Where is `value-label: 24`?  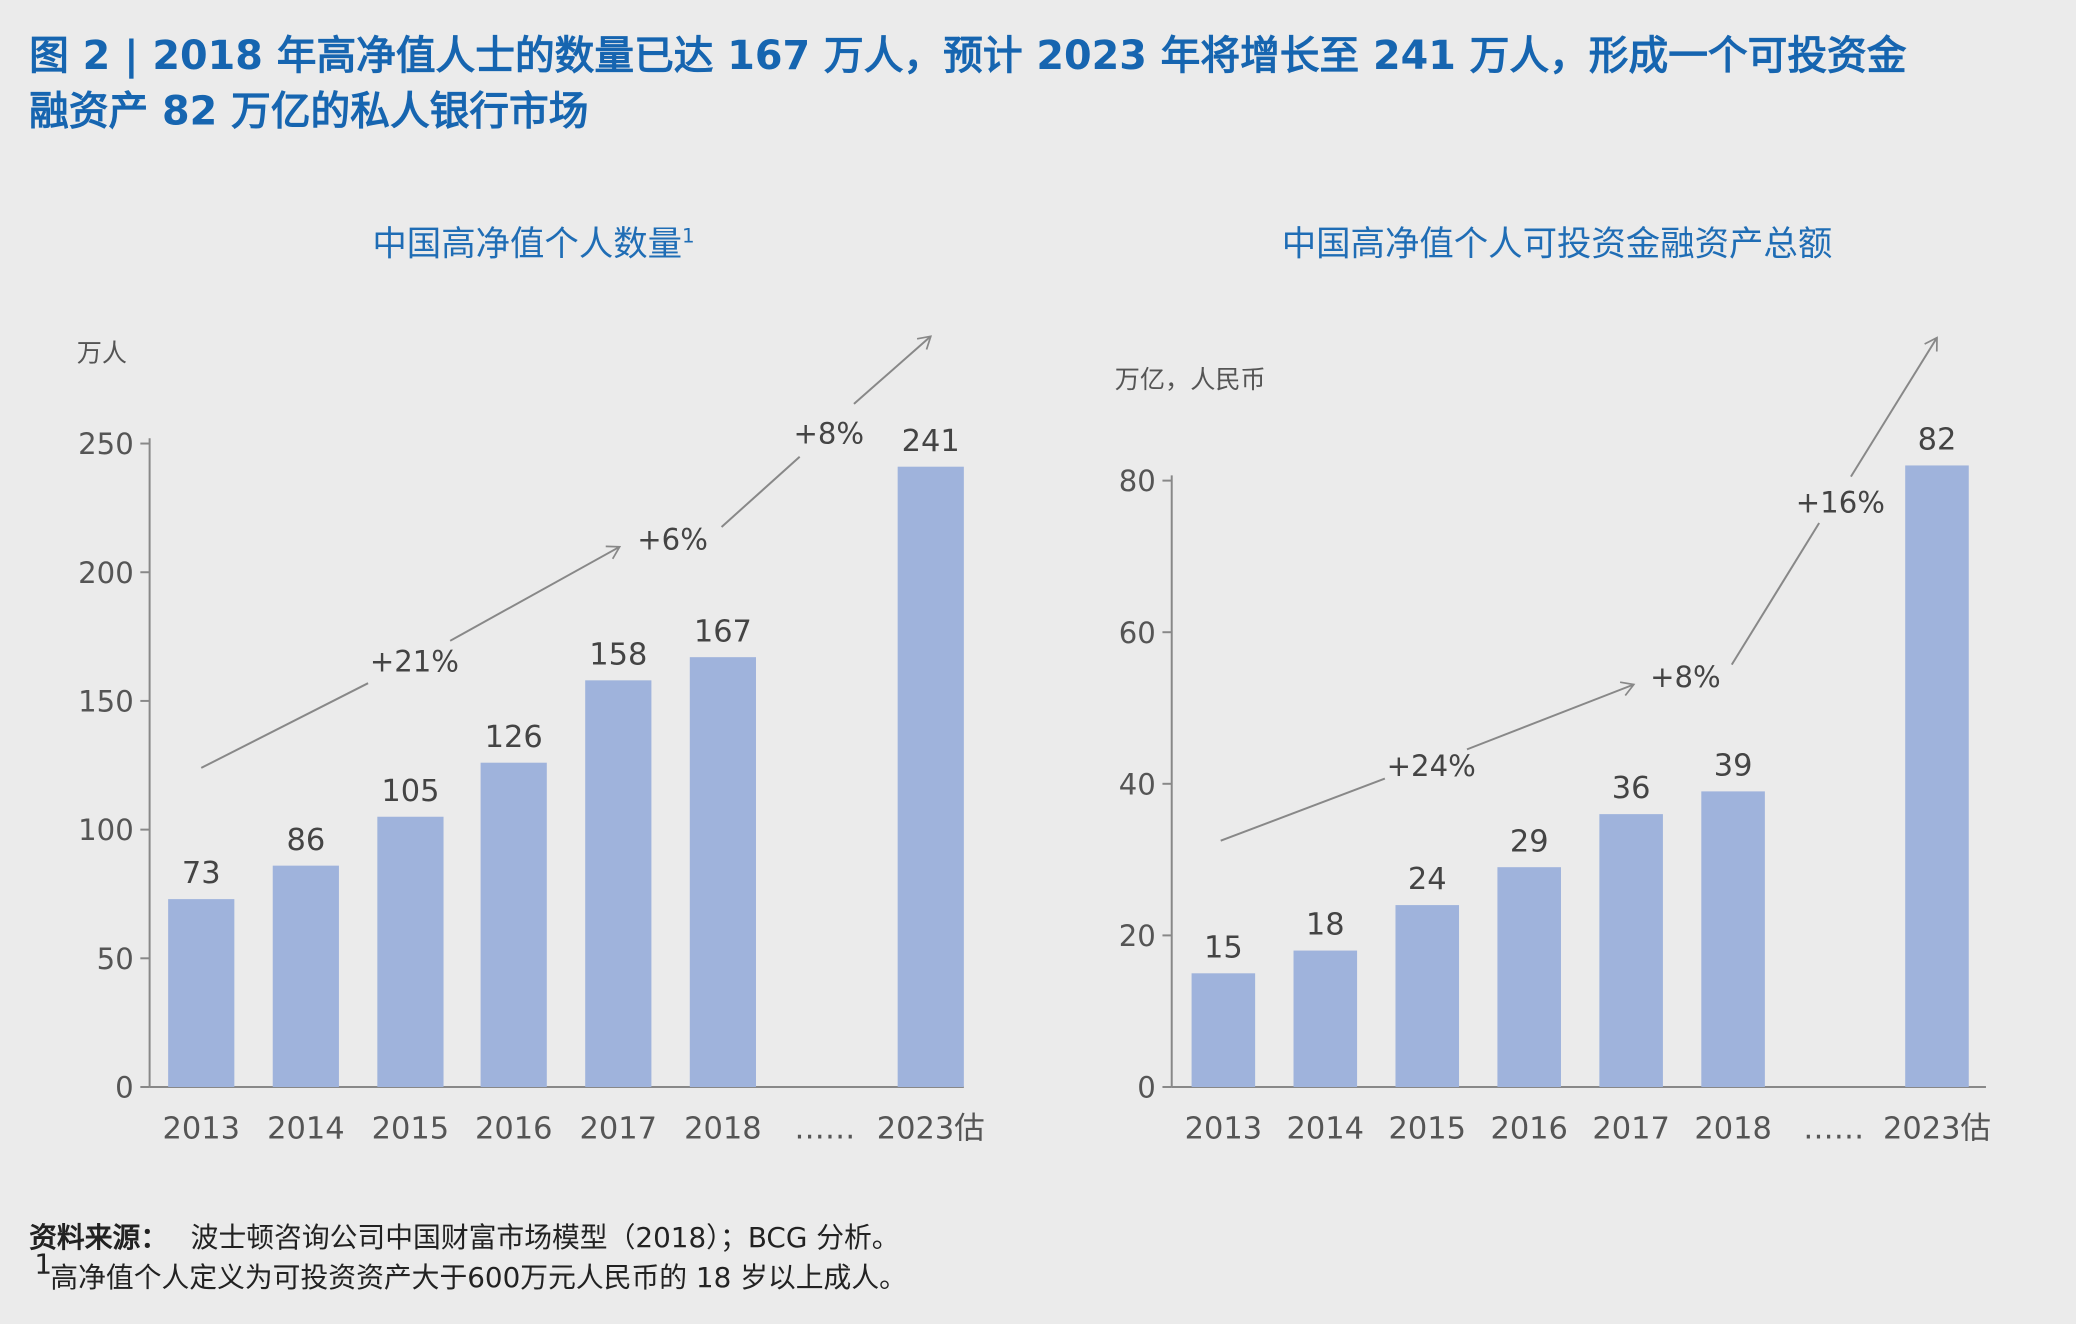 value-label: 24 is located at coordinates (1427, 879).